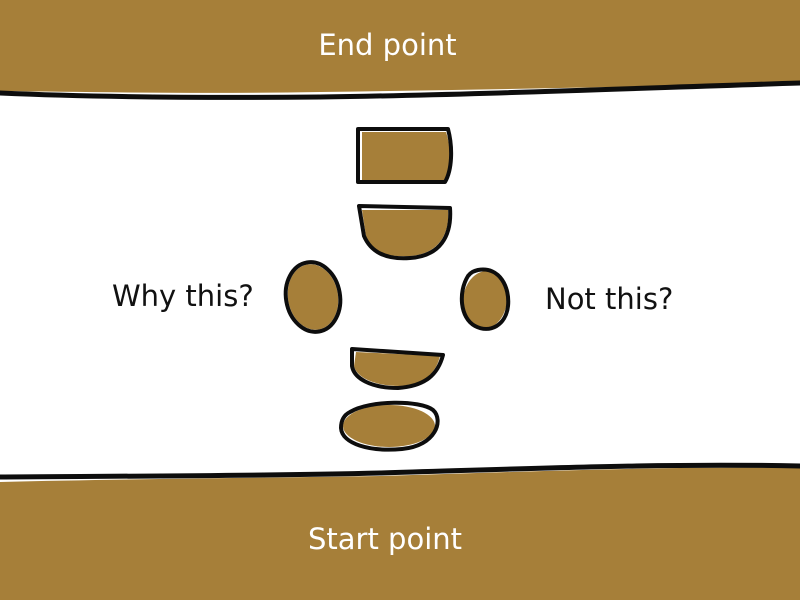  I want to click on stone-left, so click(313, 297).